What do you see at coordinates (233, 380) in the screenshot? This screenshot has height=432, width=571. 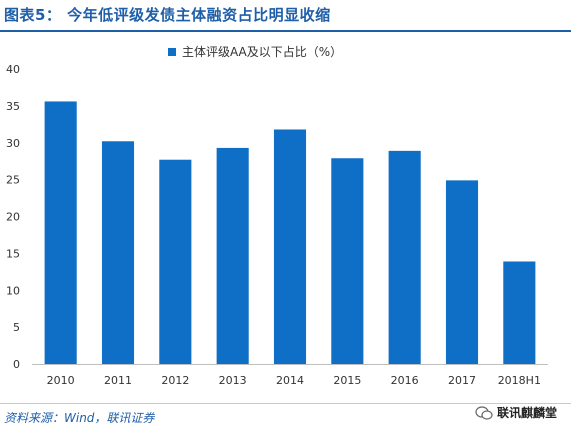 I see `x-tick-label: 2013` at bounding box center [233, 380].